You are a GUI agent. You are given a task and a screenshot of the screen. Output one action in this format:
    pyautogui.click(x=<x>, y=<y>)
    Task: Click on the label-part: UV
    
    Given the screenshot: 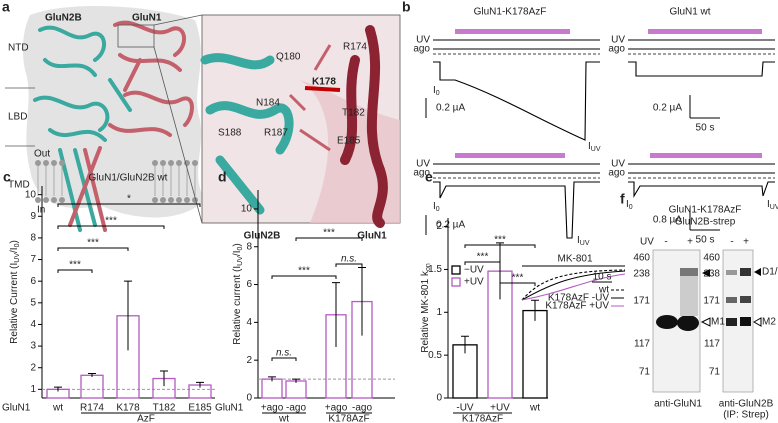 What is the action you would take?
    pyautogui.click(x=596, y=149)
    